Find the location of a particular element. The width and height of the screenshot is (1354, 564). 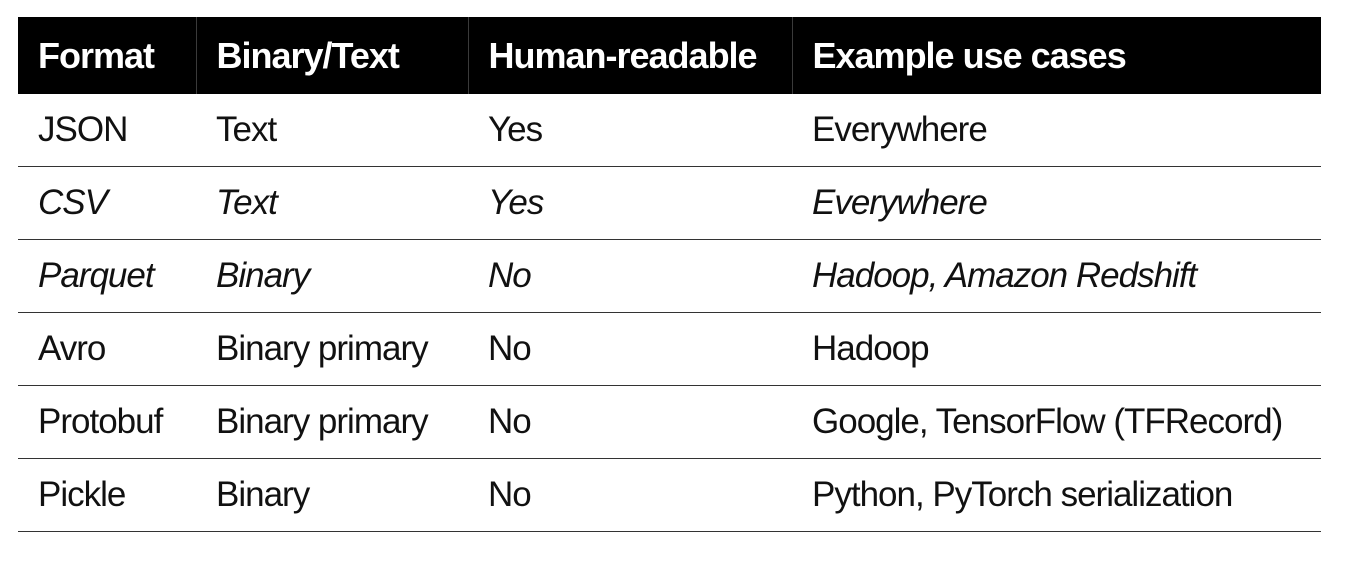

cell-format: Parquet is located at coordinates (107, 276).